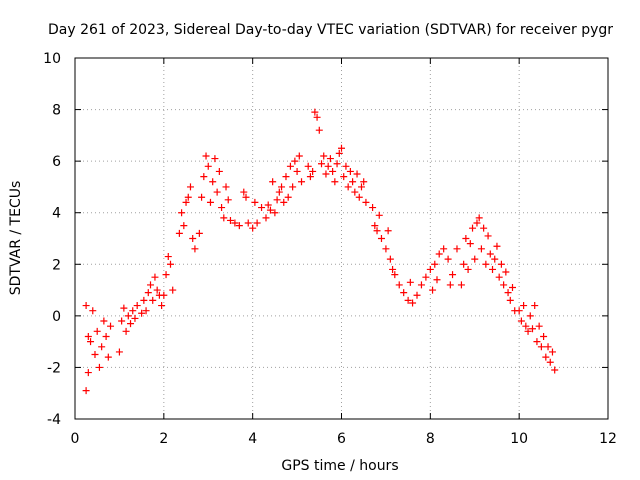 The image size is (640, 480). I want to click on y-axis-label: SDTVAR / TECUs, so click(16, 238).